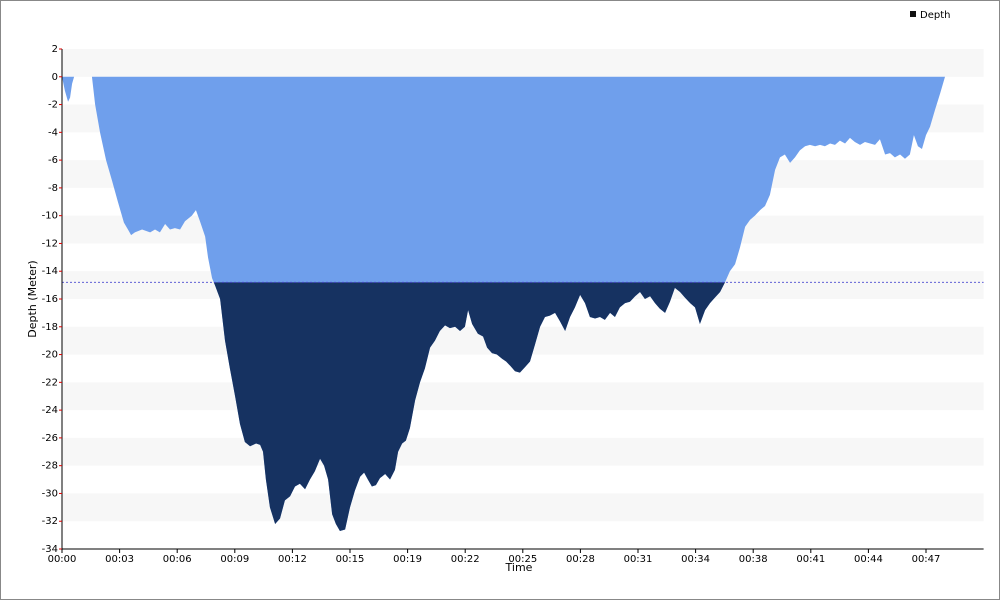  I want to click on y-tick-label: -28, so click(50, 466).